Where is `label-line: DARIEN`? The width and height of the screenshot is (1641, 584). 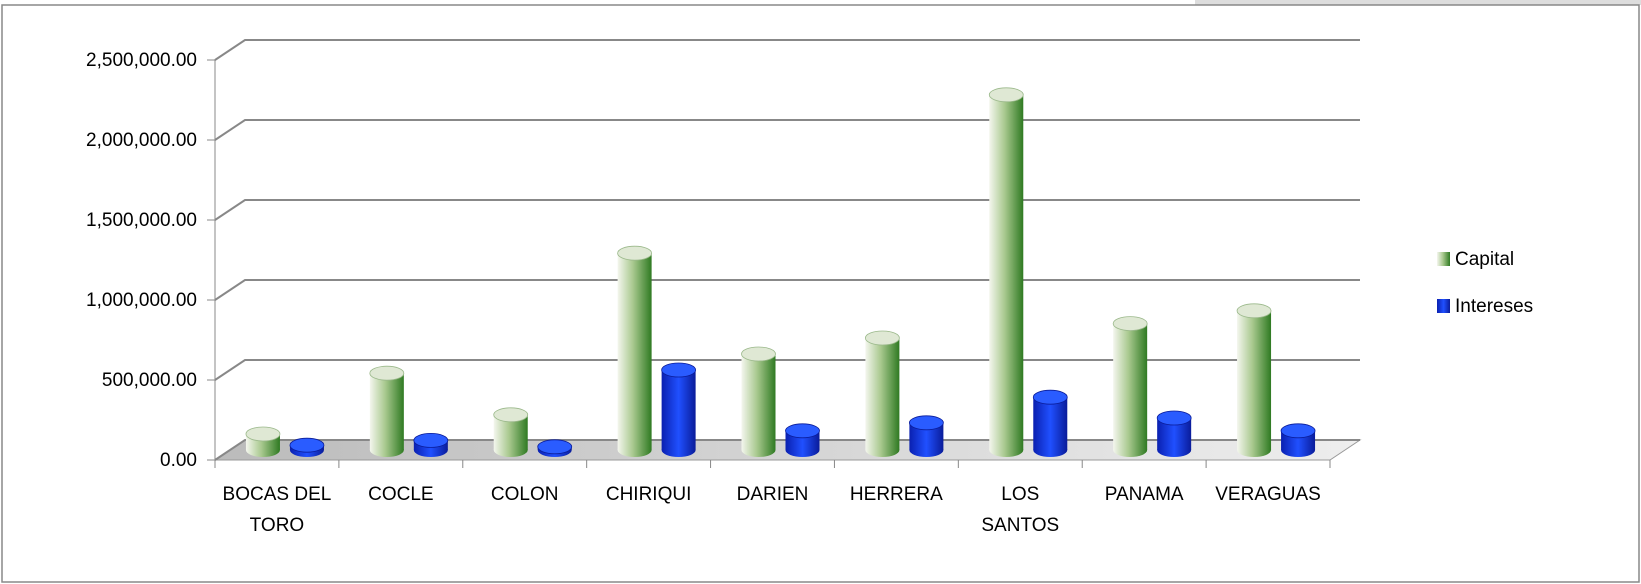 label-line: DARIEN is located at coordinates (773, 494).